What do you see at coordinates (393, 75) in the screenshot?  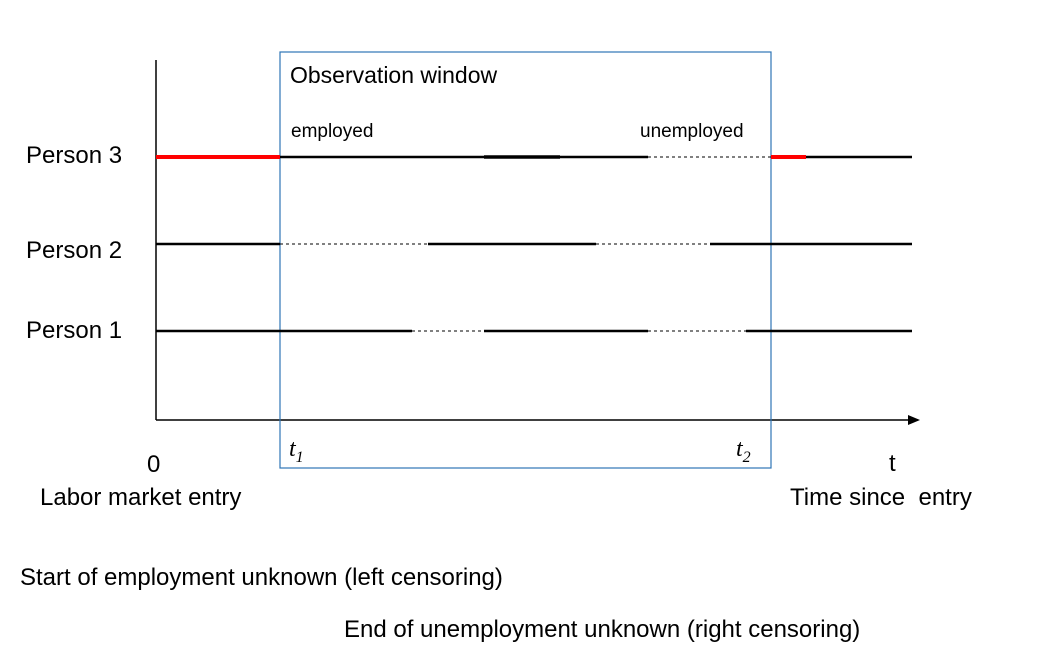 I see `observation-window-label: Observation window` at bounding box center [393, 75].